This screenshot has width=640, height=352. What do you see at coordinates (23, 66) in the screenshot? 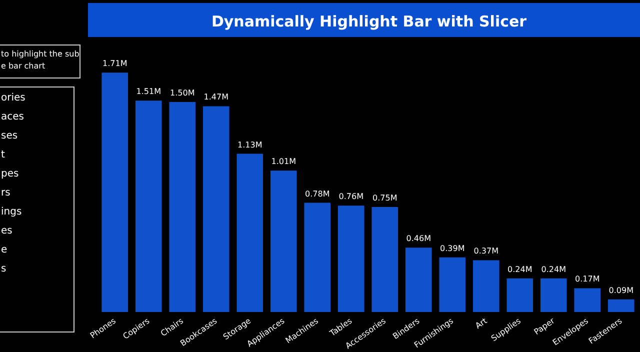
I see `text: e bar chart` at bounding box center [23, 66].